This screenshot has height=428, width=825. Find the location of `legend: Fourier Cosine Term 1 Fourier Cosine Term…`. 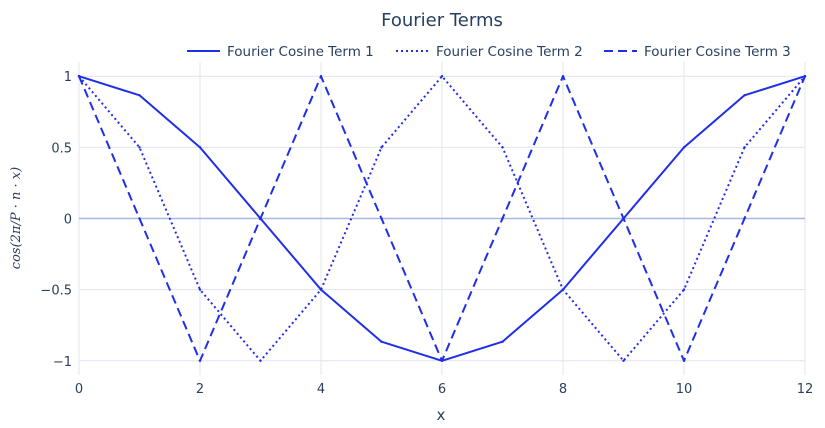

legend: Fourier Cosine Term 1 Fourier Cosine Term… is located at coordinates (489, 52).